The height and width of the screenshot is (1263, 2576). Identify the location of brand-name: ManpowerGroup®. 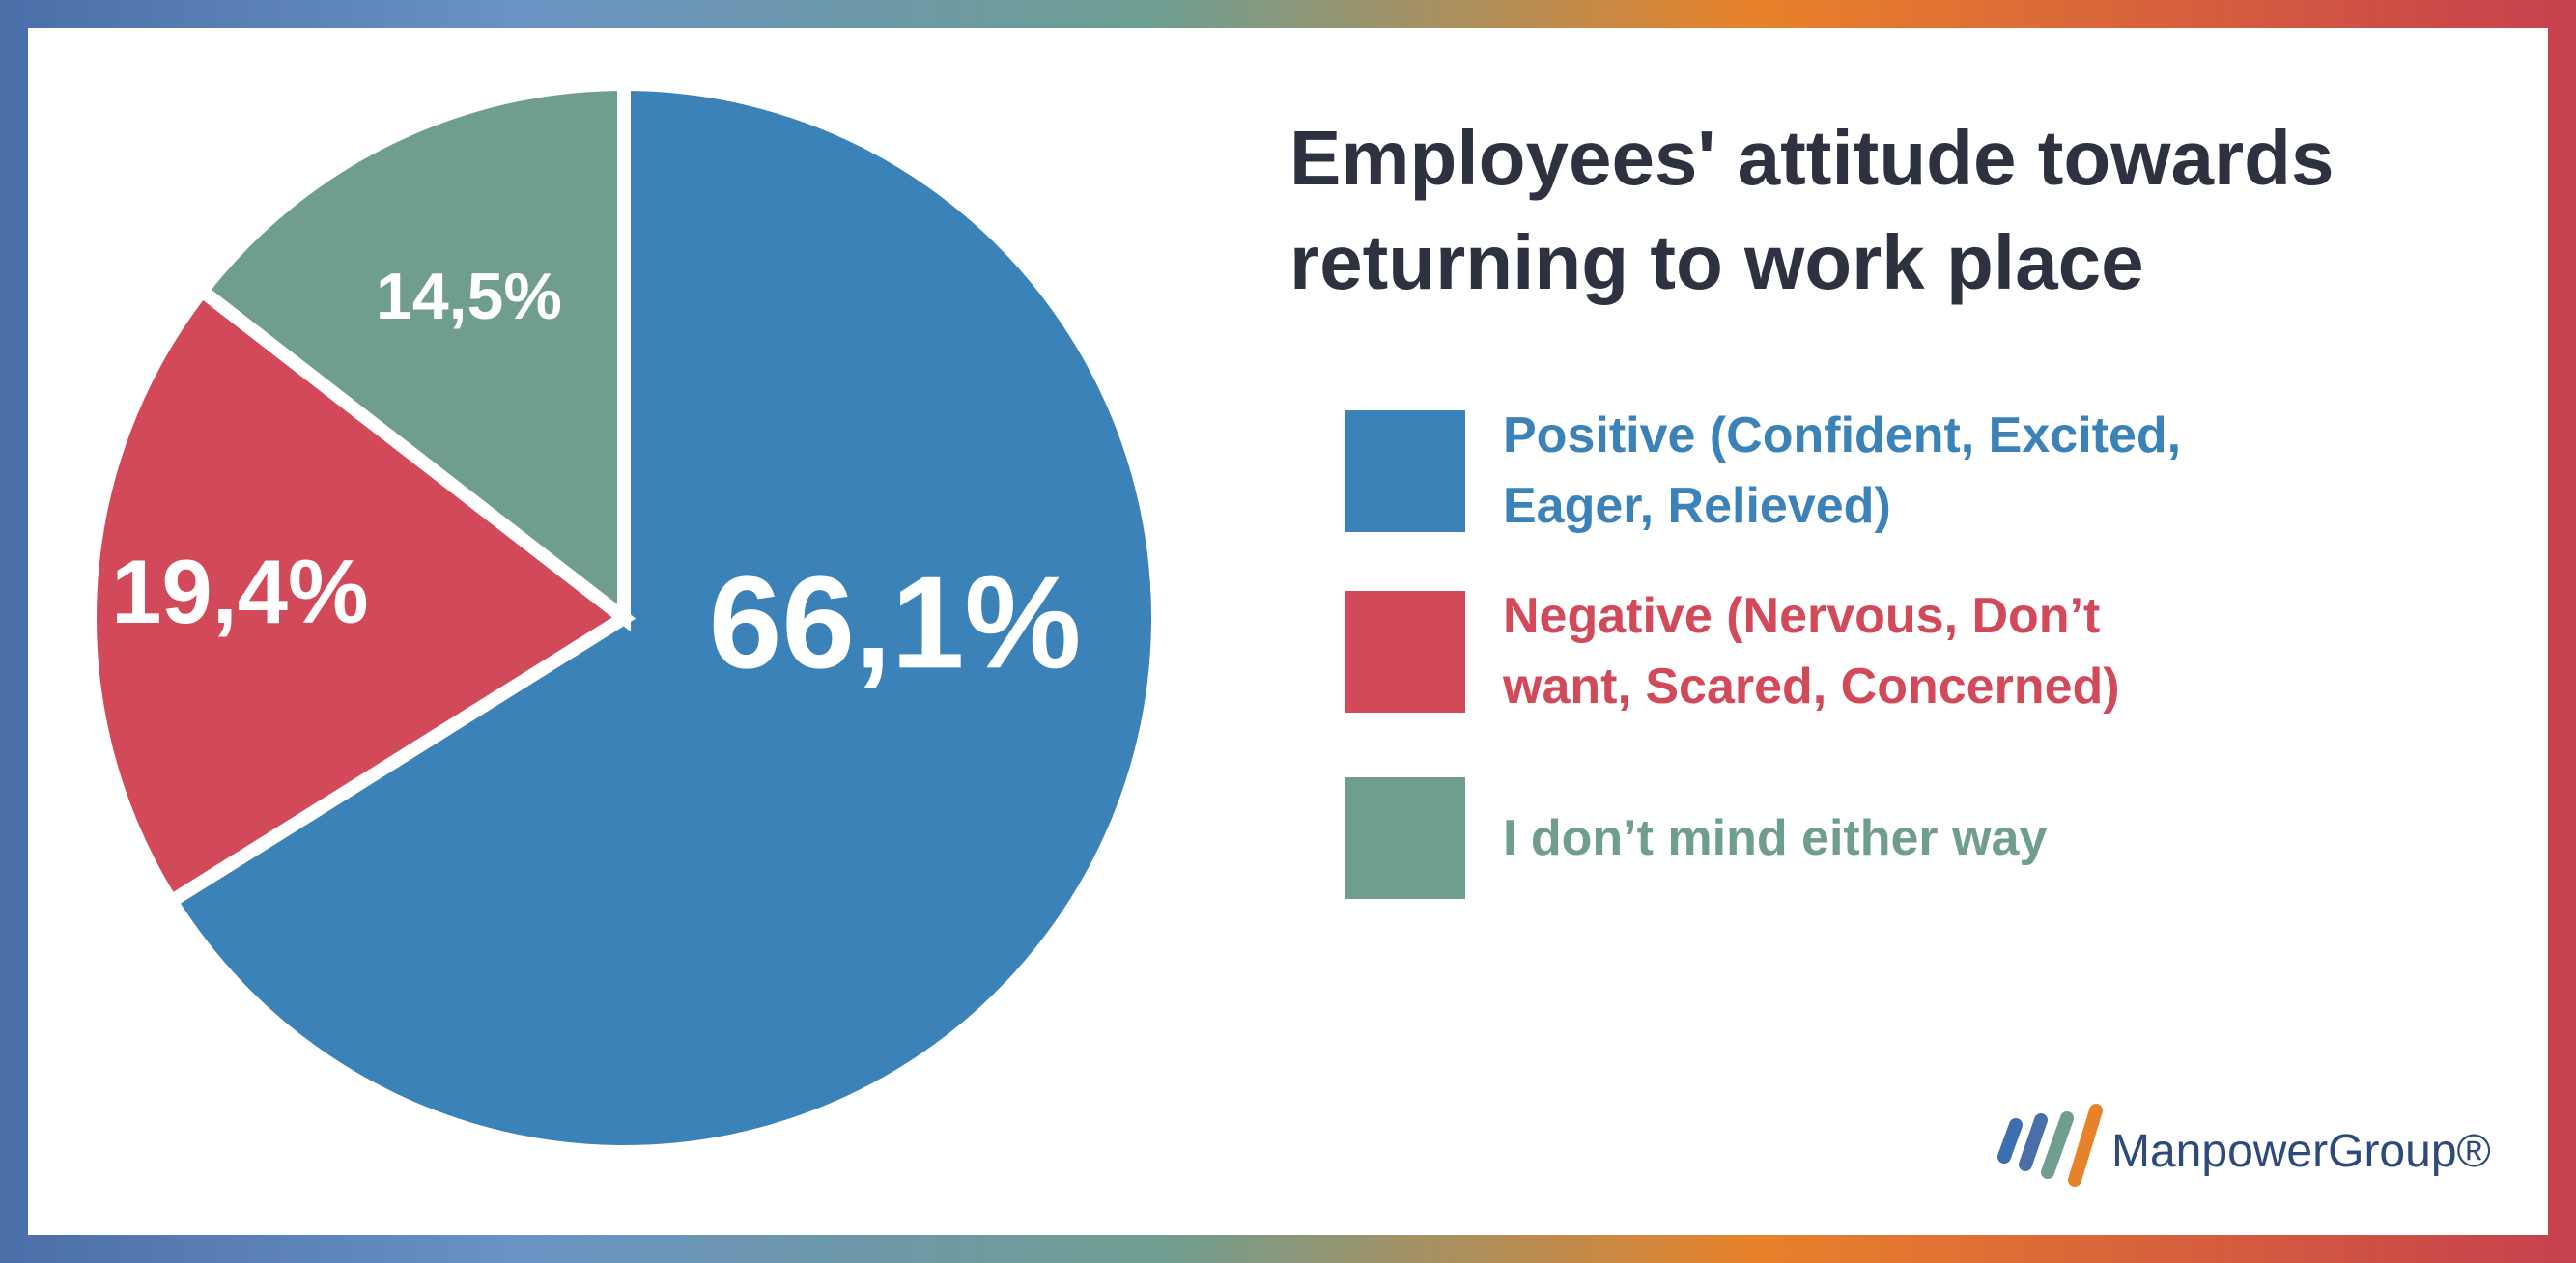
(2301, 1151).